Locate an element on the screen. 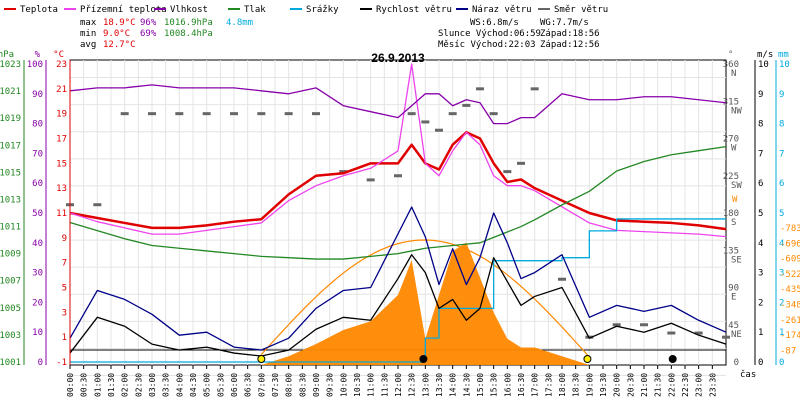  x-tick-label: 06:00 is located at coordinates (234, 385).